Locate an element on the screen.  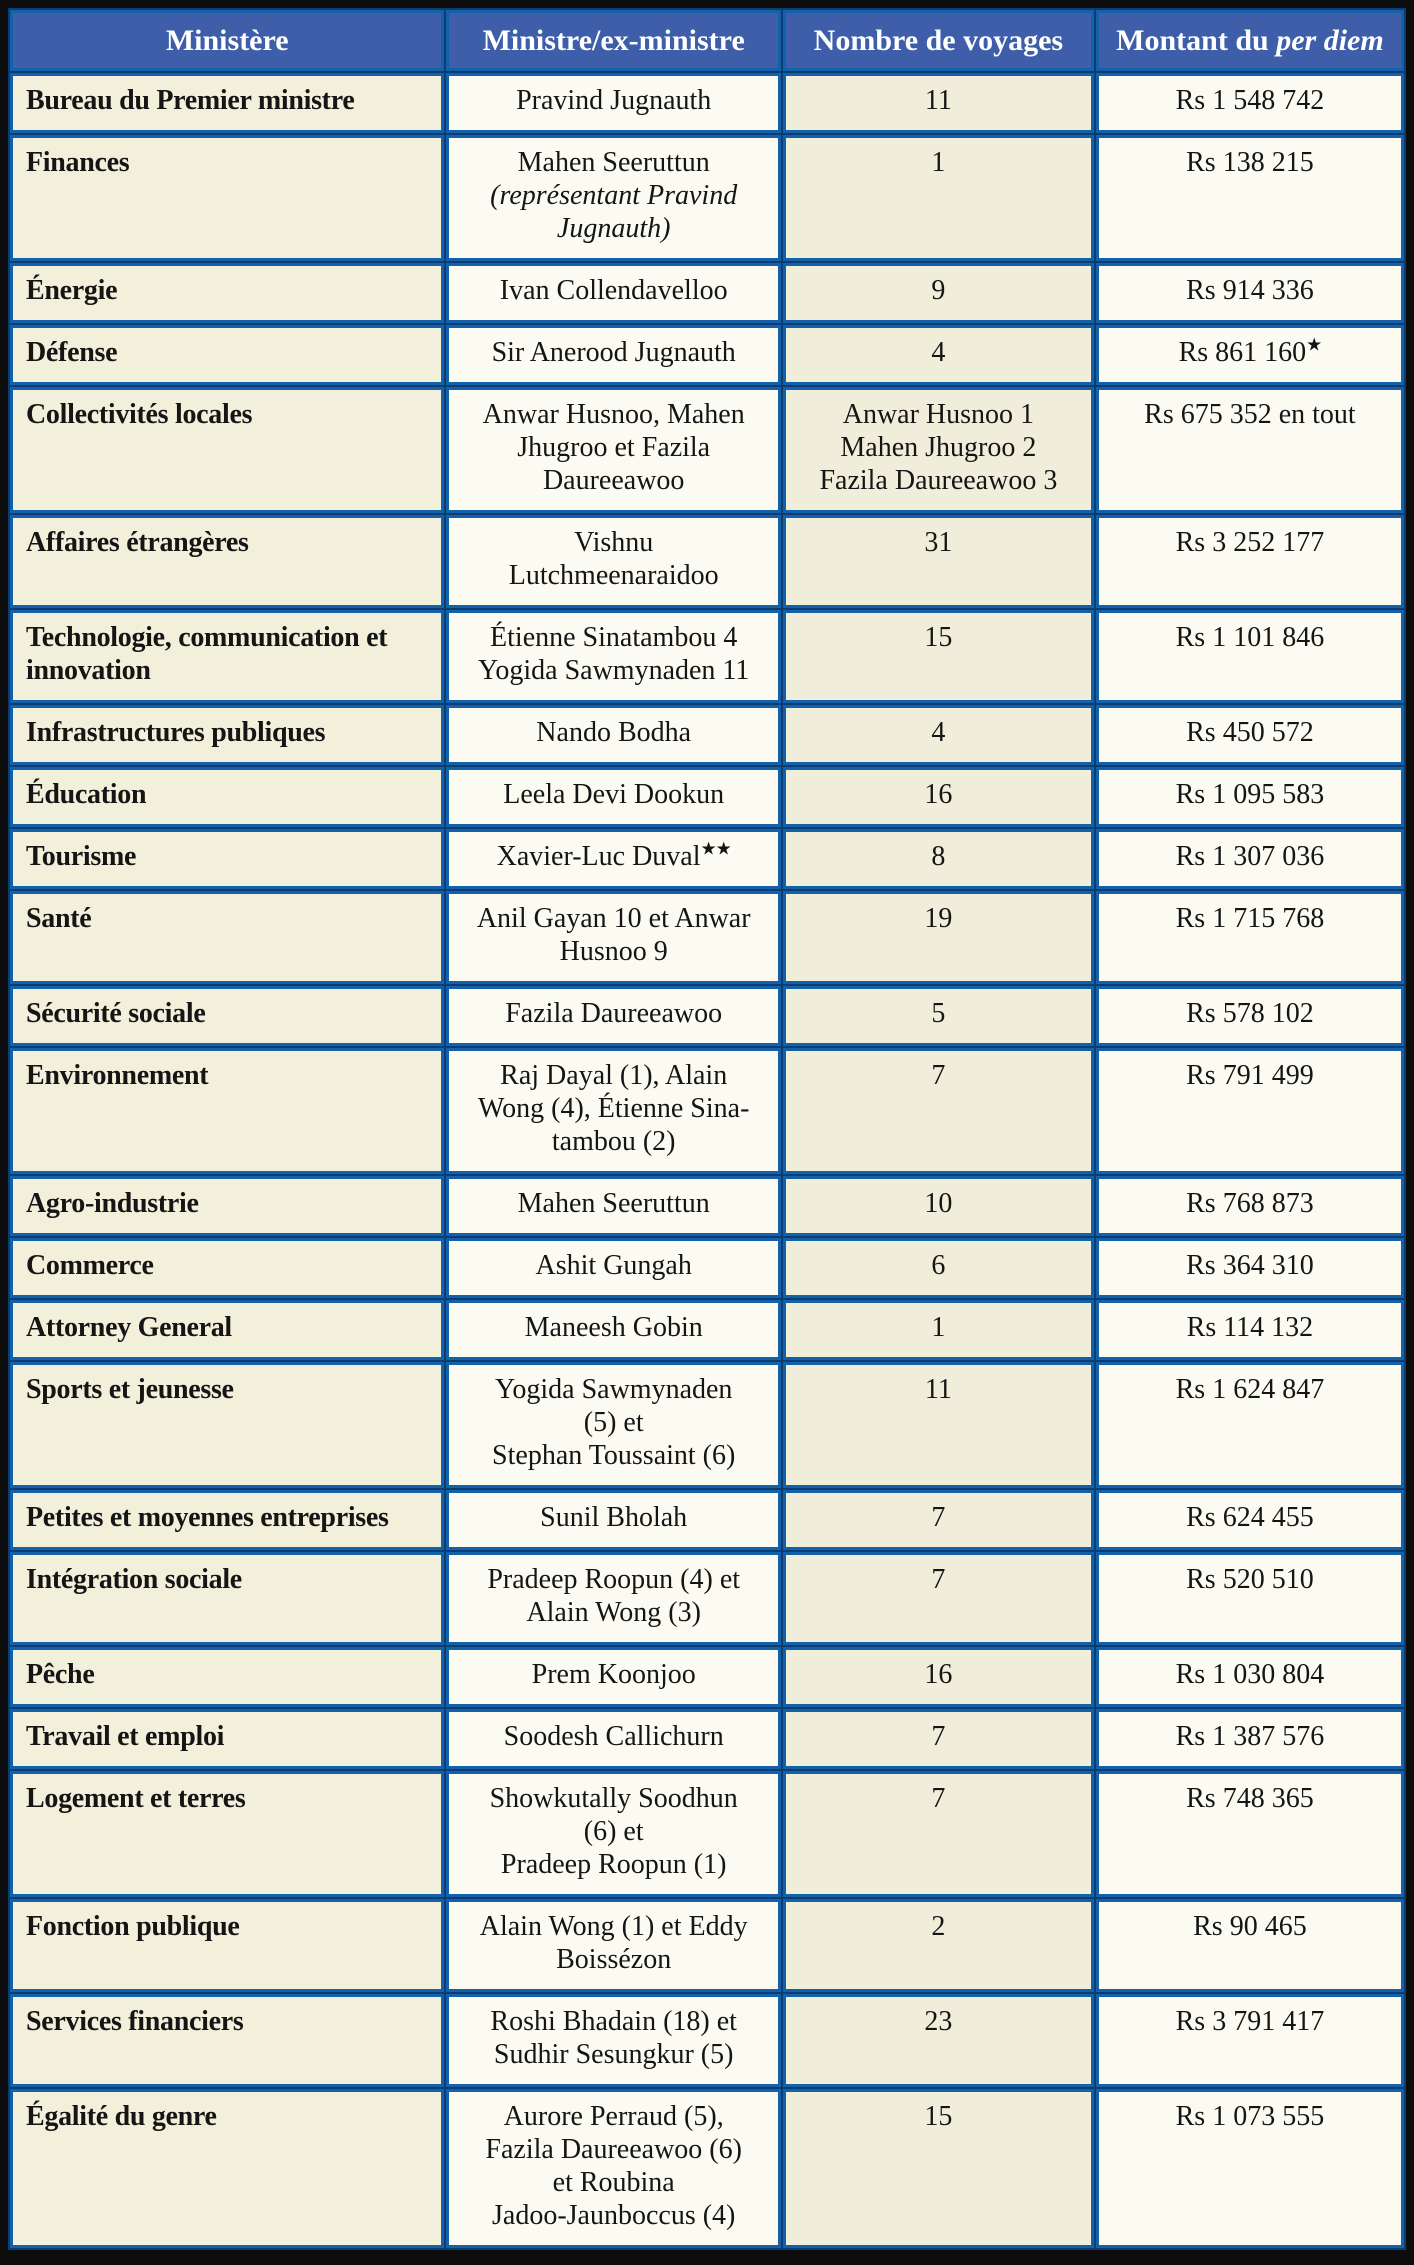
minister-line: Maneesh Gobin is located at coordinates (613, 1327).